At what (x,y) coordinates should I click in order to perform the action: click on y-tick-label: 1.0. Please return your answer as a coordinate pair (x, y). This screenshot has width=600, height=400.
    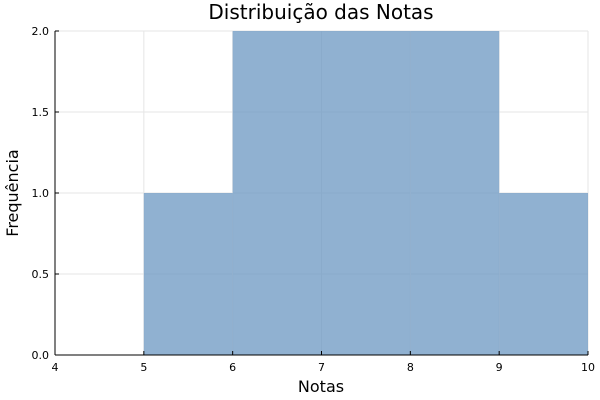
    Looking at the image, I should click on (41, 193).